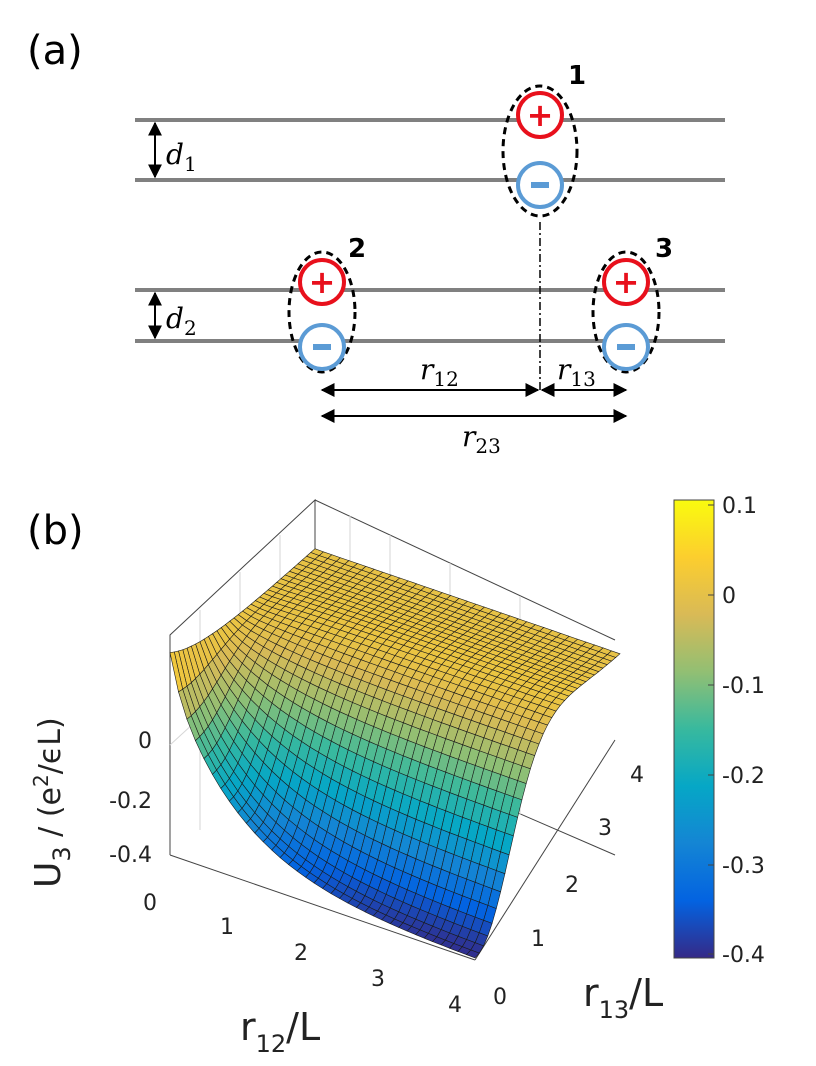 Image resolution: width=816 pixels, height=1066 pixels. I want to click on dipole-2-plus-sign: +, so click(322, 282).